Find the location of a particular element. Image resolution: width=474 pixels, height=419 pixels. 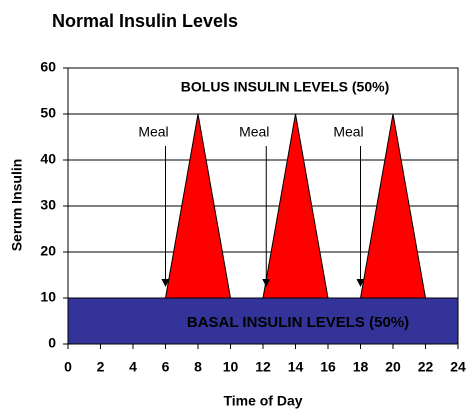

series-label: BOLUS INSULIN LEVELS (50%) is located at coordinates (285, 87).